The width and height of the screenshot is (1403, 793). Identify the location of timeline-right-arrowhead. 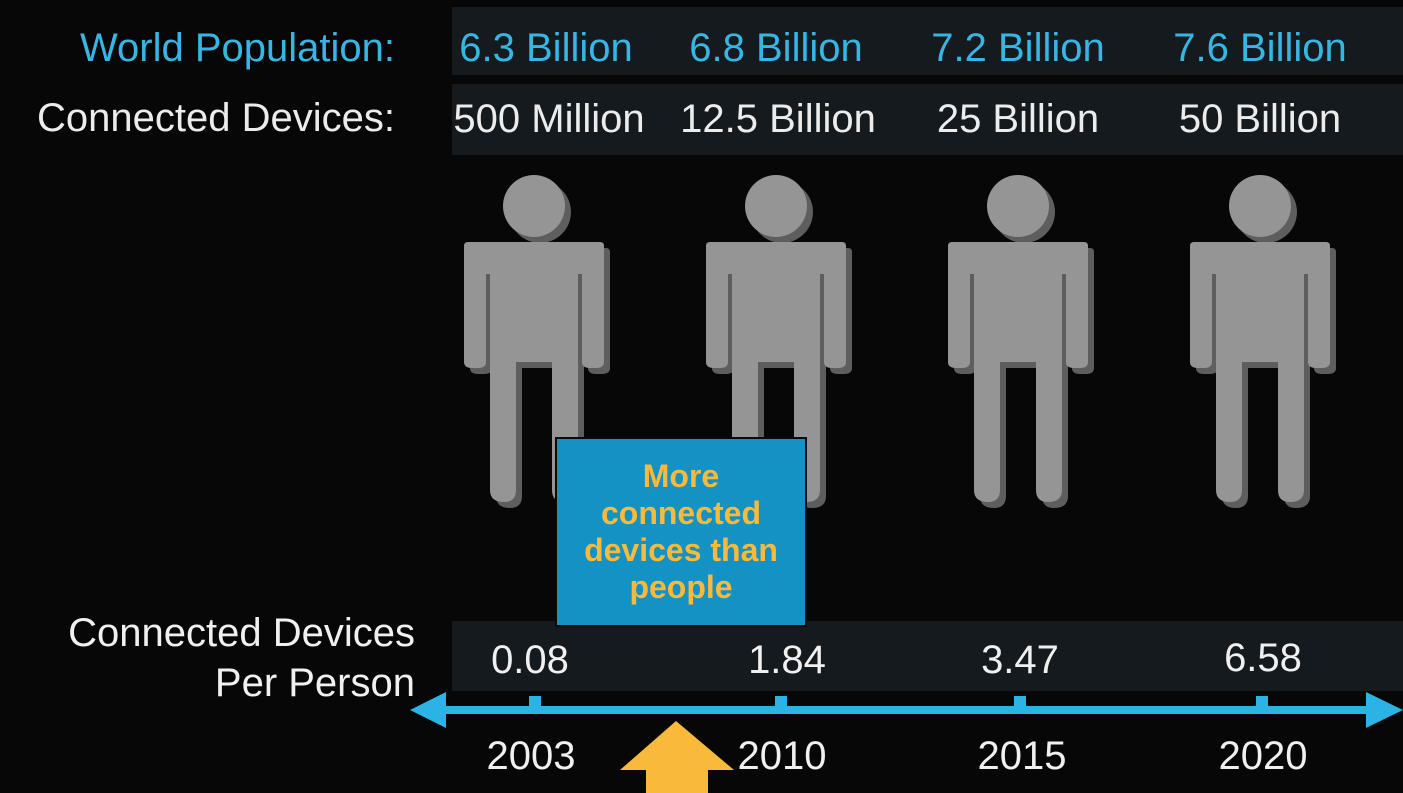
(1384, 710).